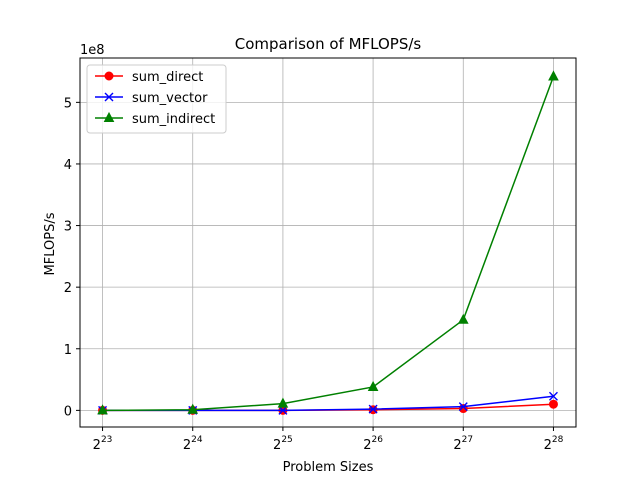 The image size is (640, 480). I want to click on legend-label: sum_vector, so click(170, 98).